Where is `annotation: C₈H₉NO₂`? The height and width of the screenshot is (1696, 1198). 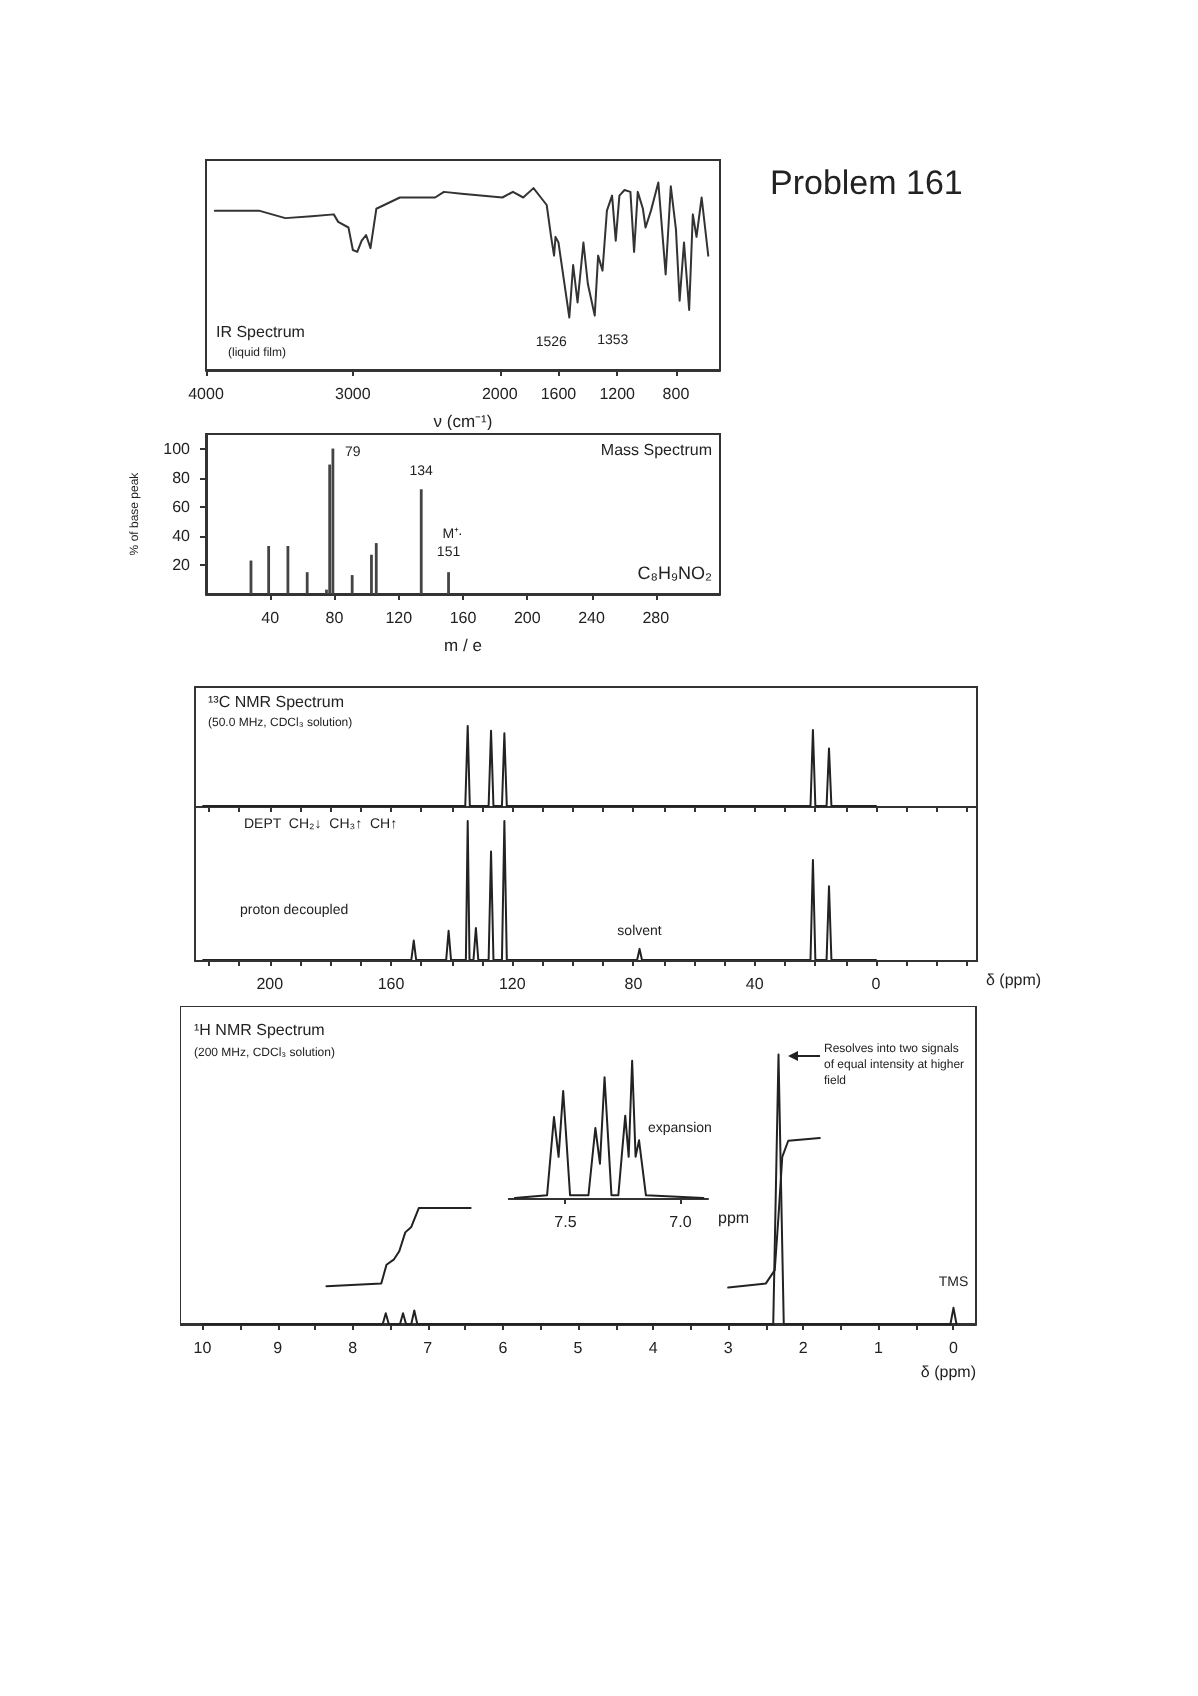
annotation: C₈H₉NO₂ is located at coordinates (675, 573).